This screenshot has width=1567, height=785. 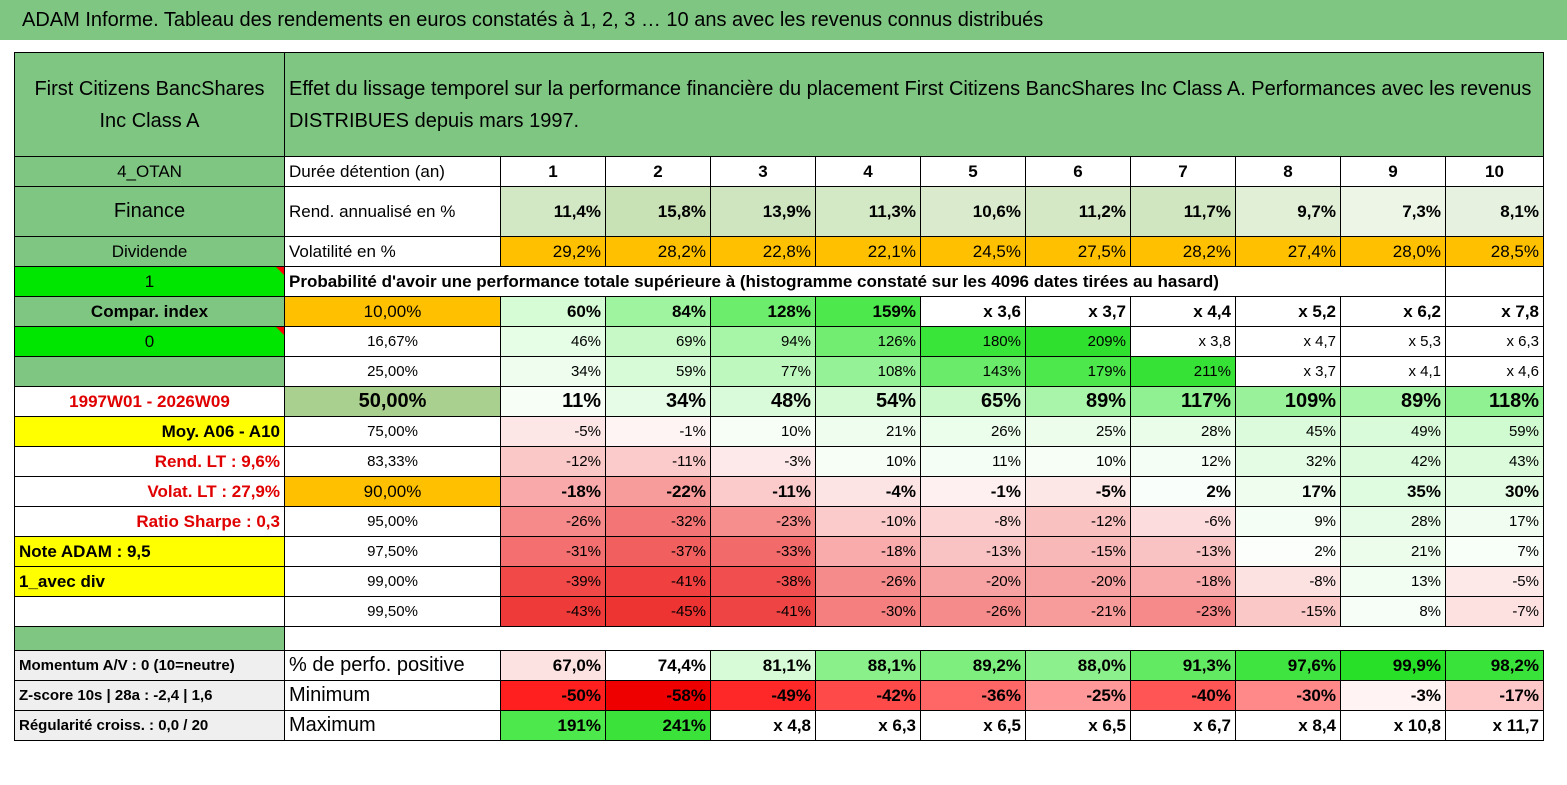 What do you see at coordinates (553, 551) in the screenshot?
I see `probability-cell: -31%` at bounding box center [553, 551].